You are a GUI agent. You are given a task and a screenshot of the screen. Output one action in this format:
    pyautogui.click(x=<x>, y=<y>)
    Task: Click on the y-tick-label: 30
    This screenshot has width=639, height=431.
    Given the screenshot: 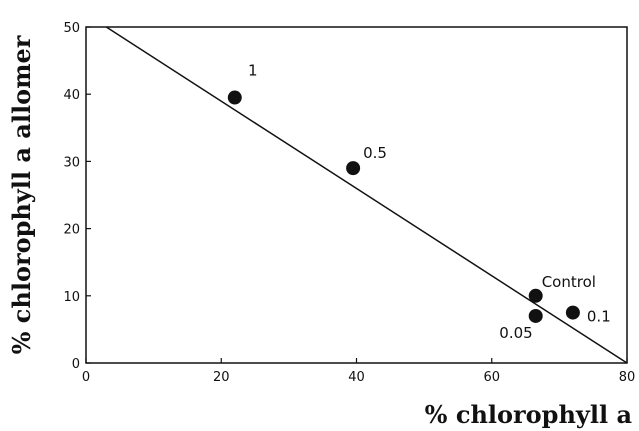 What is the action you would take?
    pyautogui.click(x=71, y=162)
    